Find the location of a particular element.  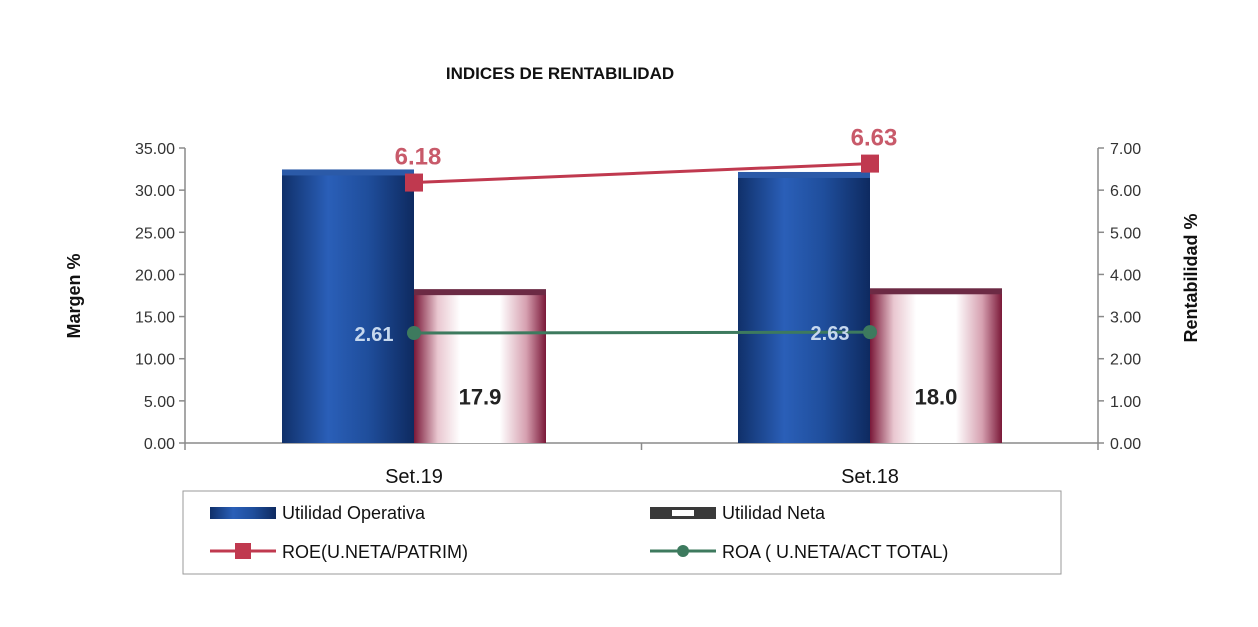

y-right-tick-label: 3.00 is located at coordinates (1125, 318).